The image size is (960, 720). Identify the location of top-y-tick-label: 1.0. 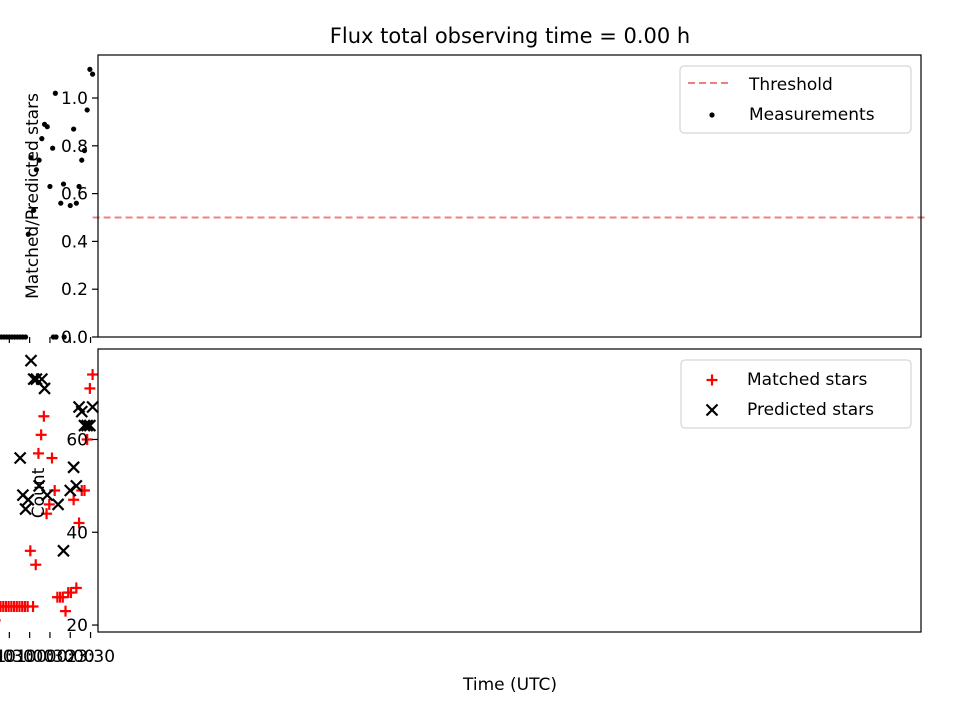
(74, 99).